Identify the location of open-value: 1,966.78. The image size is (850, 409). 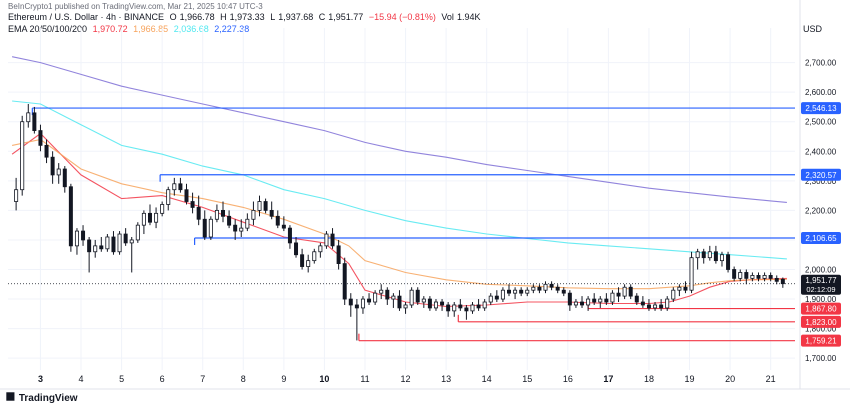
(197, 17).